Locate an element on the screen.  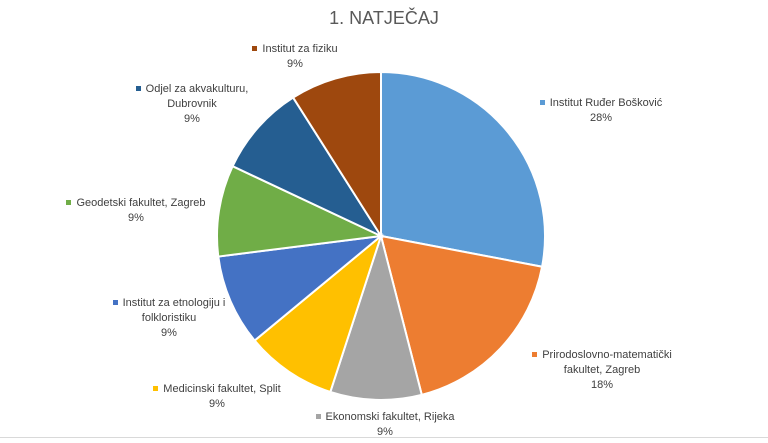
slice-label: Odjel za akvakulturu, Dubrovnik 9% is located at coordinates (192, 104).